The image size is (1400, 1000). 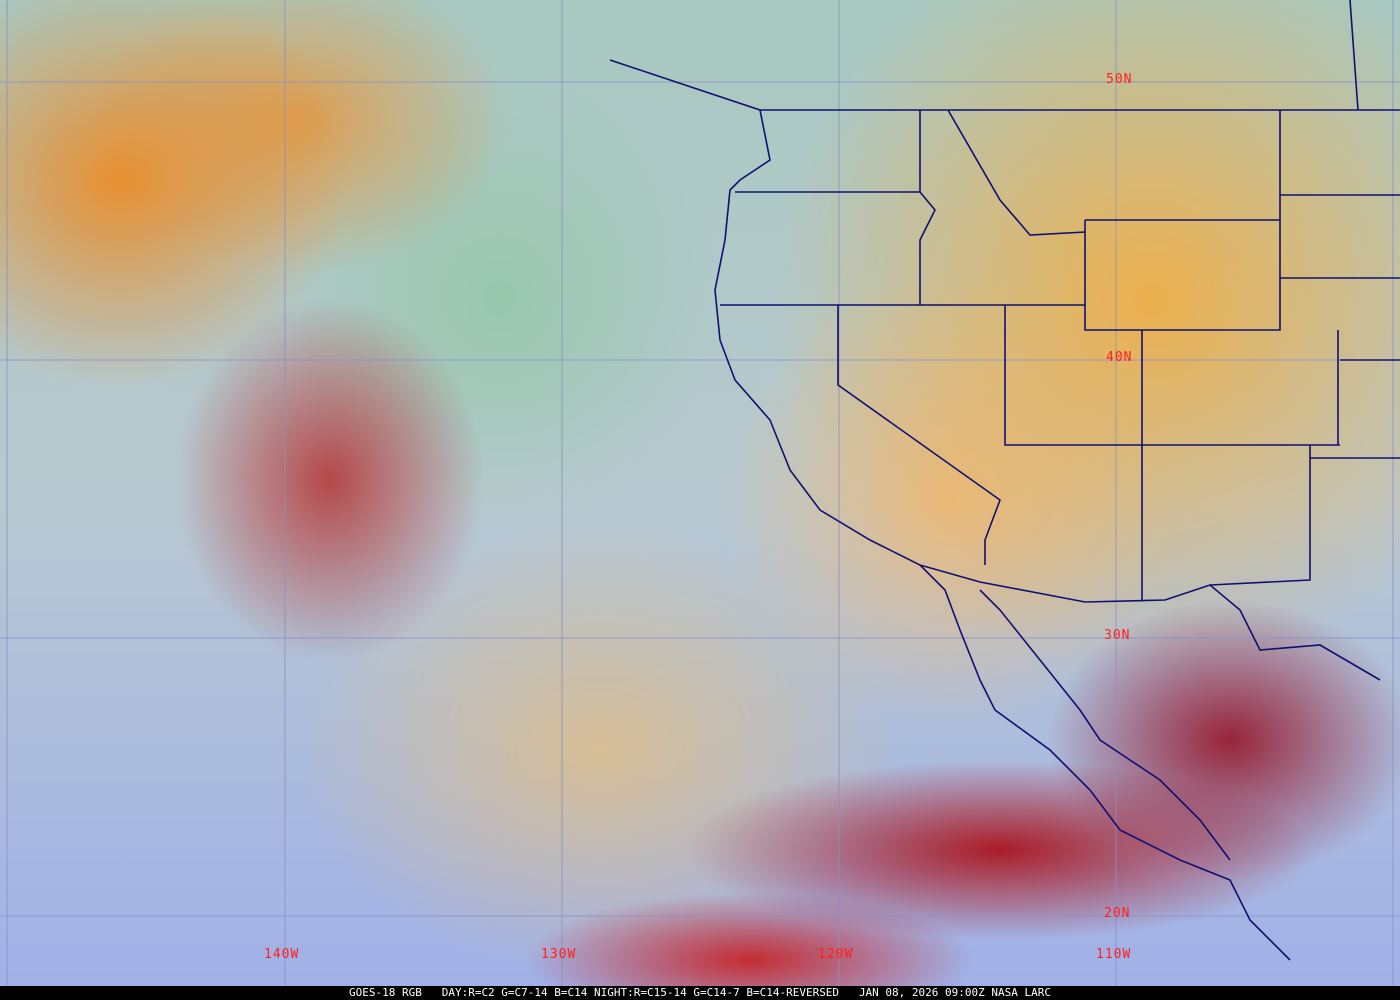 What do you see at coordinates (1117, 913) in the screenshot?
I see `lat-label-20n: 20N` at bounding box center [1117, 913].